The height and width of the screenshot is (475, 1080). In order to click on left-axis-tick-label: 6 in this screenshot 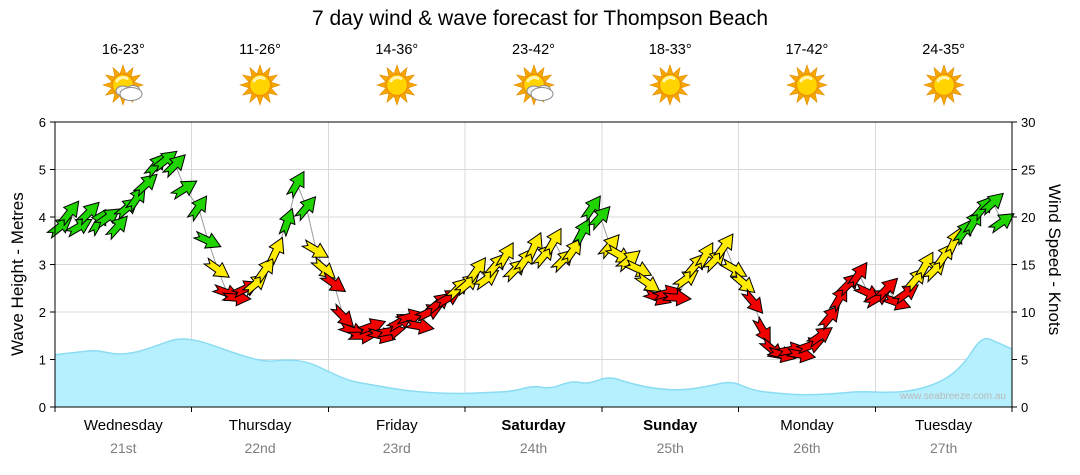, I will do `click(42, 122)`.